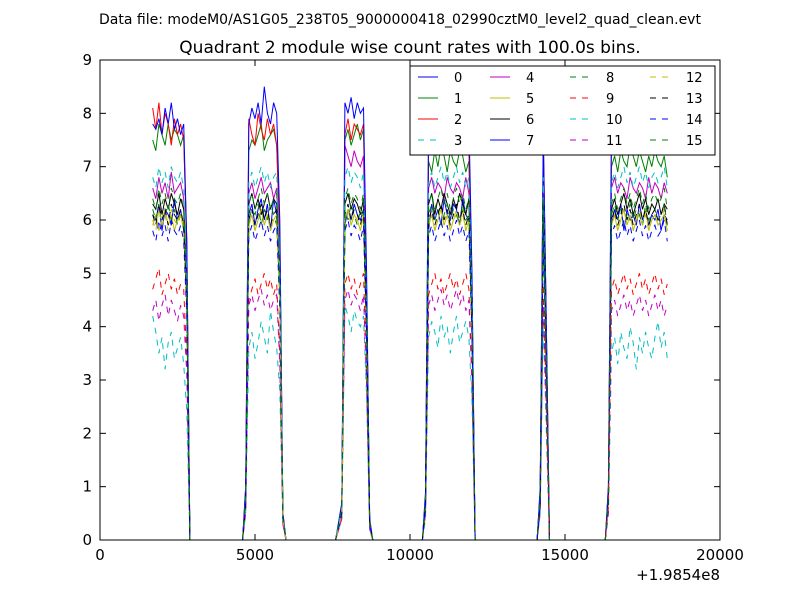 The image size is (800, 600). Describe the element at coordinates (565, 555) in the screenshot. I see `x-tick-label: 15000` at that location.